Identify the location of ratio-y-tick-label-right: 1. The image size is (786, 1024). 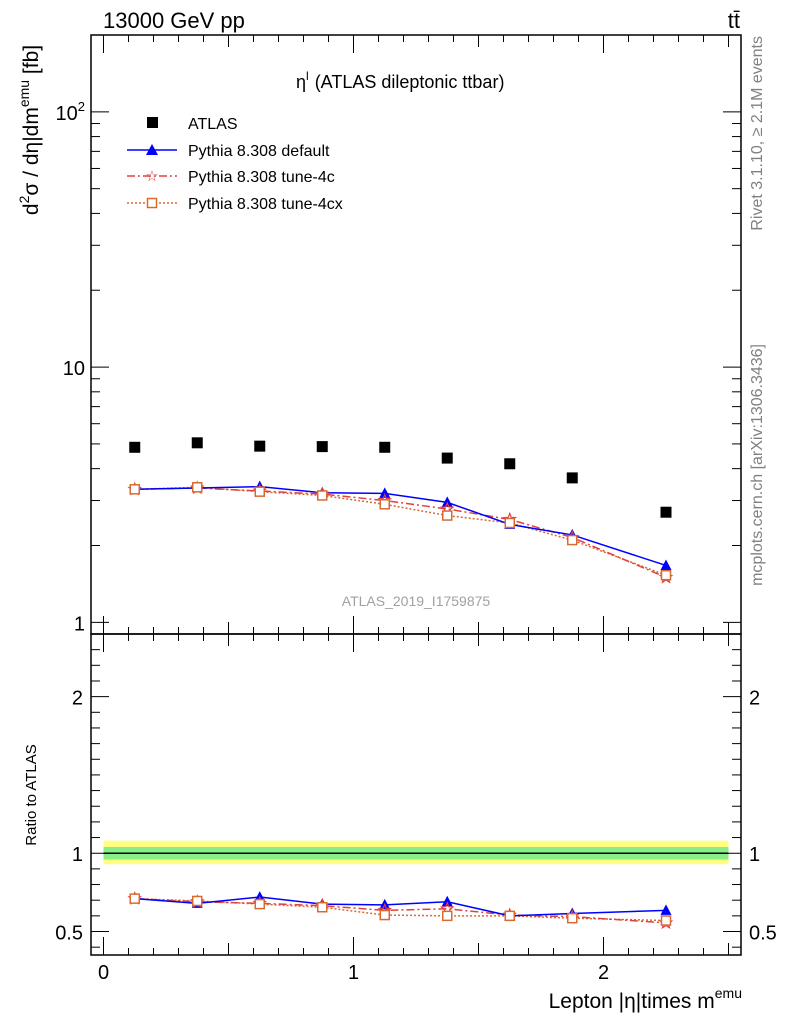
(754, 855).